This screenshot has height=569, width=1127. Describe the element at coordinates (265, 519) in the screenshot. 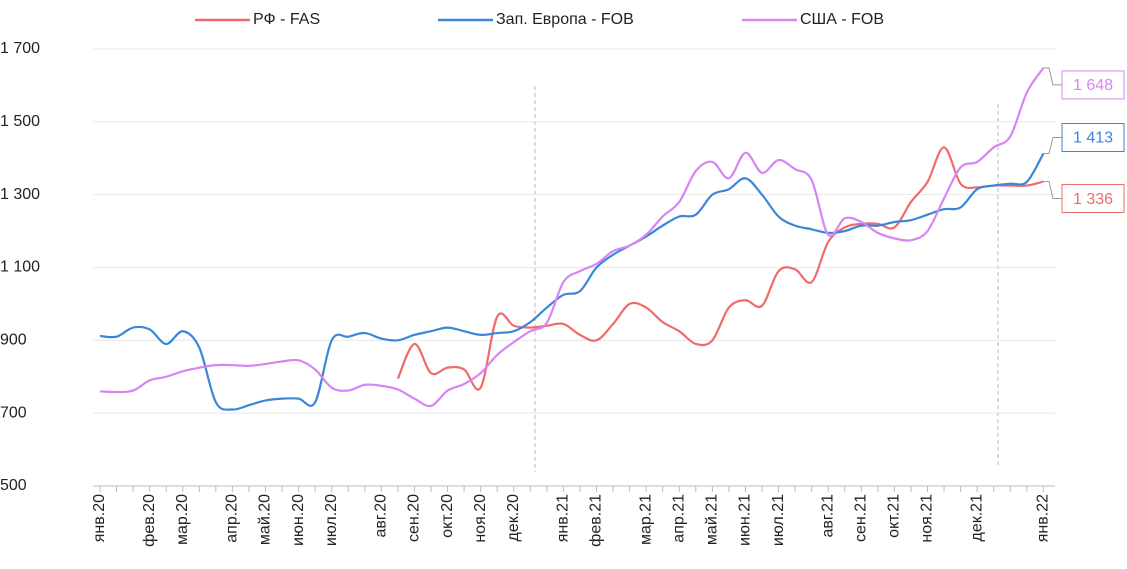

I see `x-tick-label: май.20` at that location.